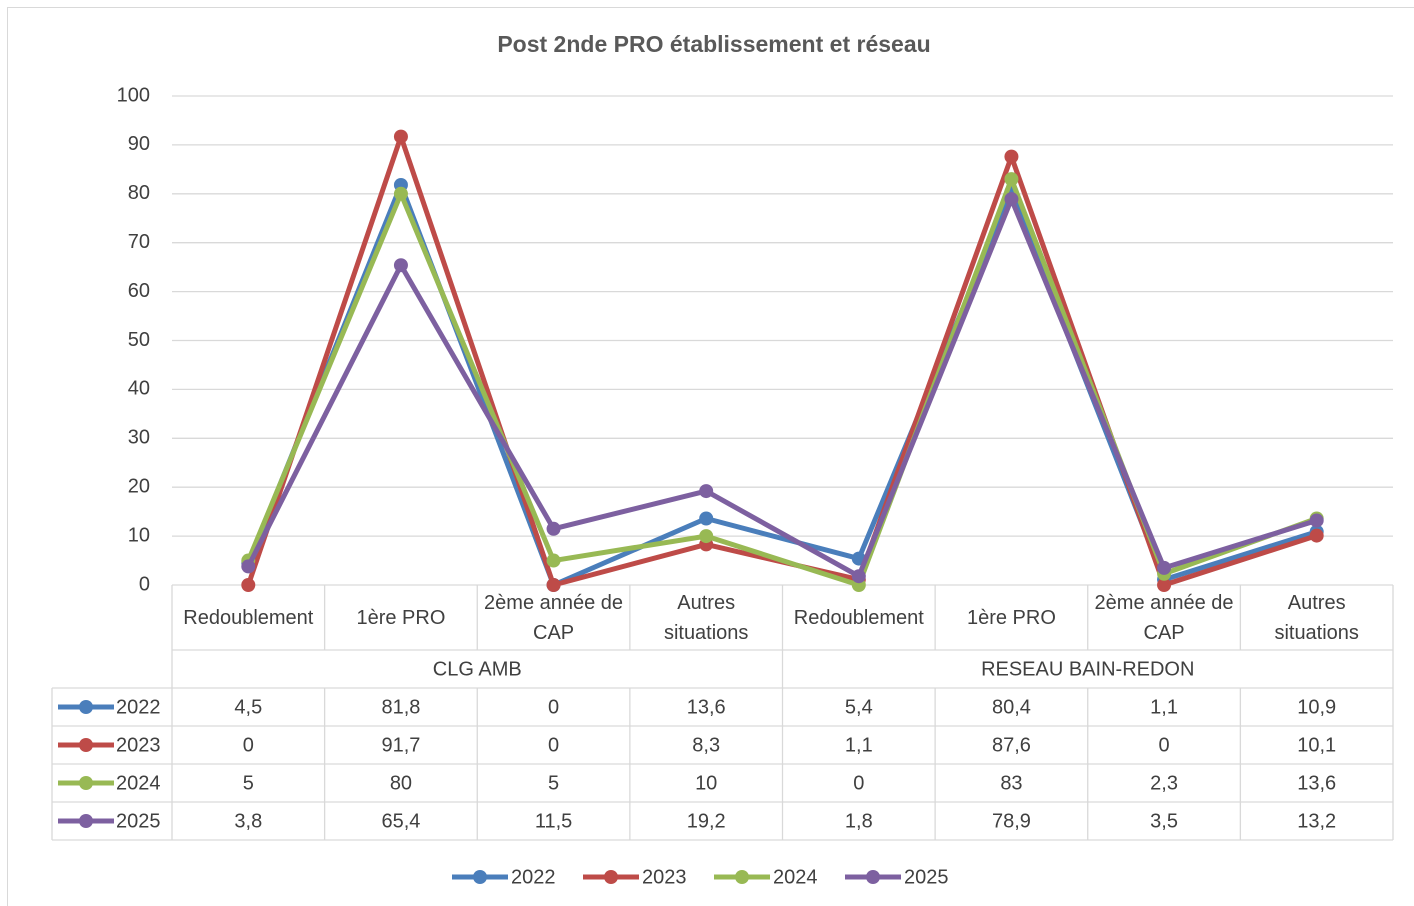 The width and height of the screenshot is (1414, 906). What do you see at coordinates (1087, 669) in the screenshot?
I see `group-label: RESEAU BAIN-REDON` at bounding box center [1087, 669].